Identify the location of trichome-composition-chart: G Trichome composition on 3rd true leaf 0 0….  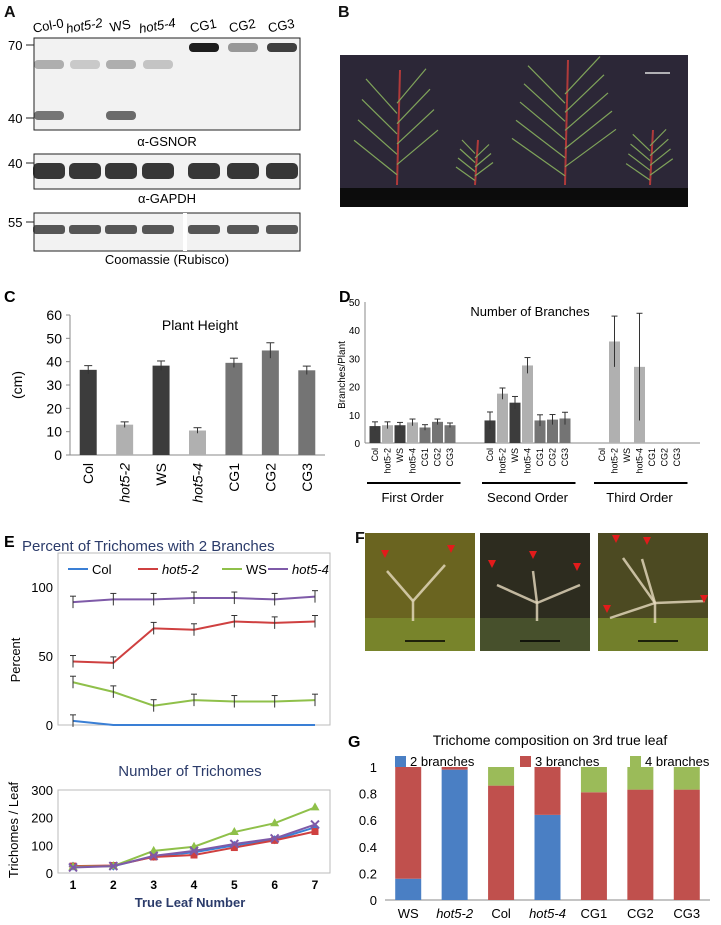
(529, 826).